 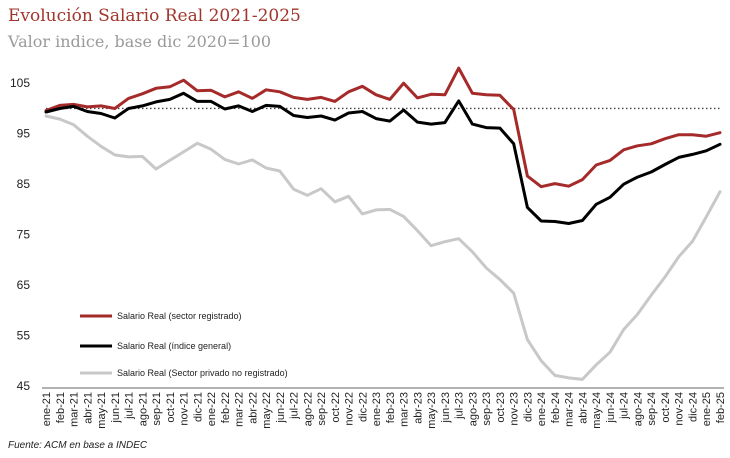 What do you see at coordinates (652, 409) in the screenshot?
I see `x-tick-label: sep-24` at bounding box center [652, 409].